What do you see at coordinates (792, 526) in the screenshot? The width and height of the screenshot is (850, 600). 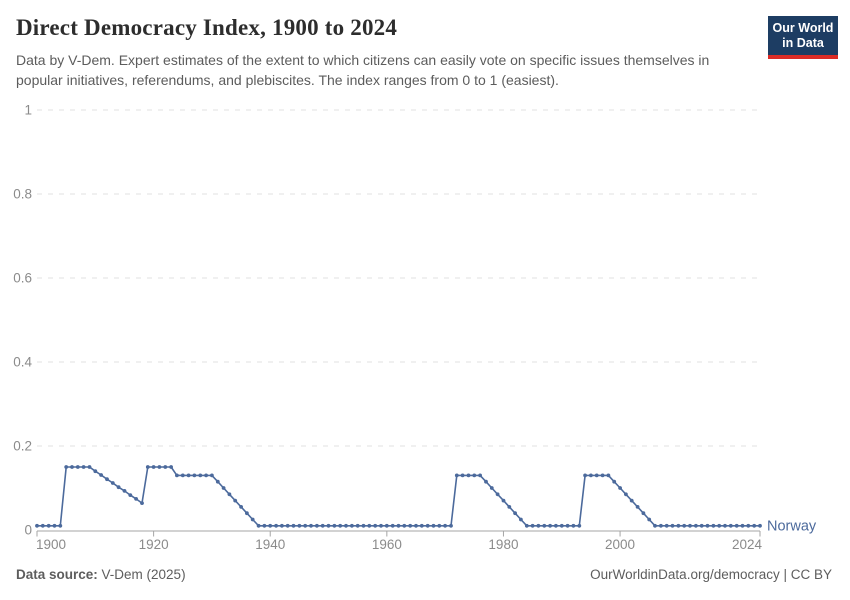 I see `entity-label: Norway` at bounding box center [792, 526].